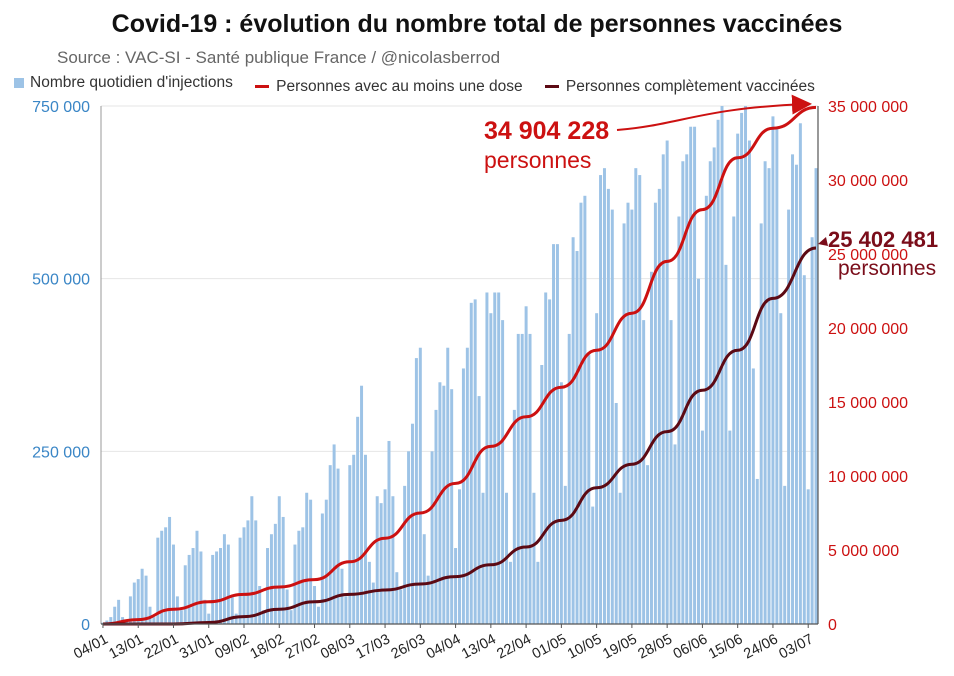  What do you see at coordinates (61, 452) in the screenshot?
I see `left-tick-label-1: 250 000` at bounding box center [61, 452].